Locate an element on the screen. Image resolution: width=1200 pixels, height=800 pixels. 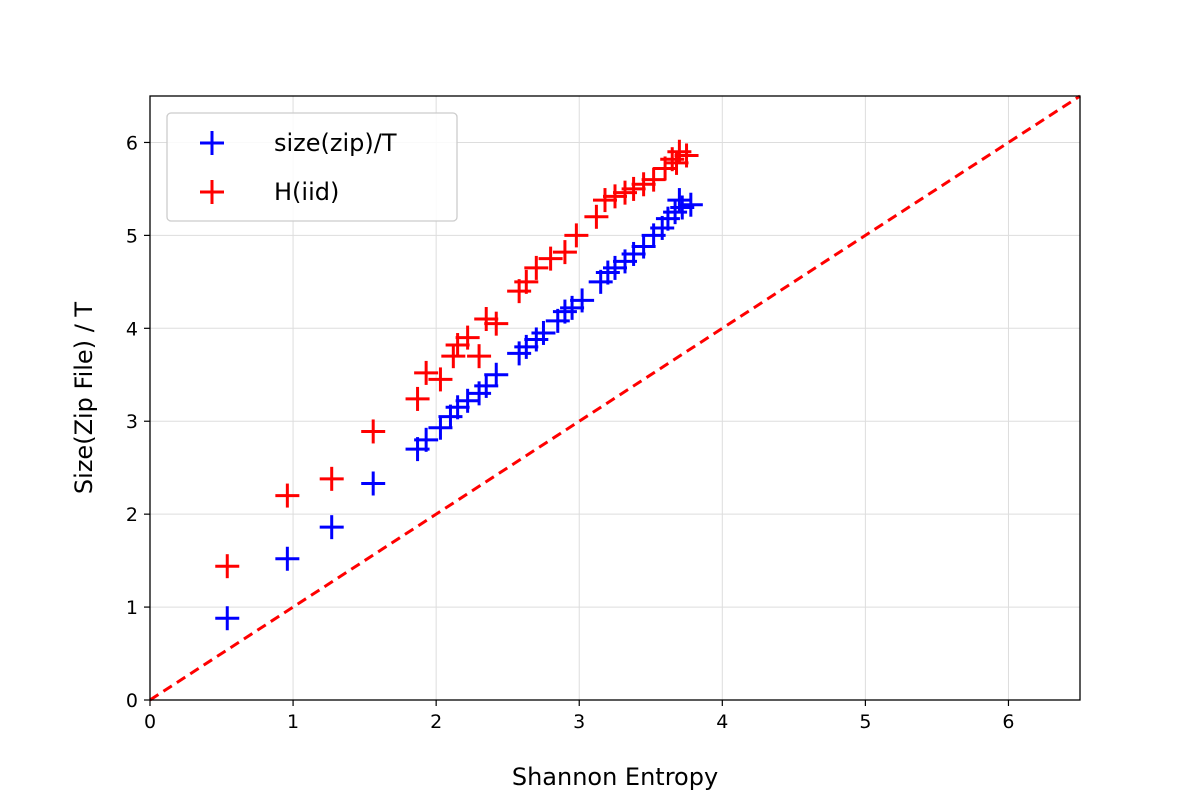
y-tick-label: 2 is located at coordinates (132, 515).